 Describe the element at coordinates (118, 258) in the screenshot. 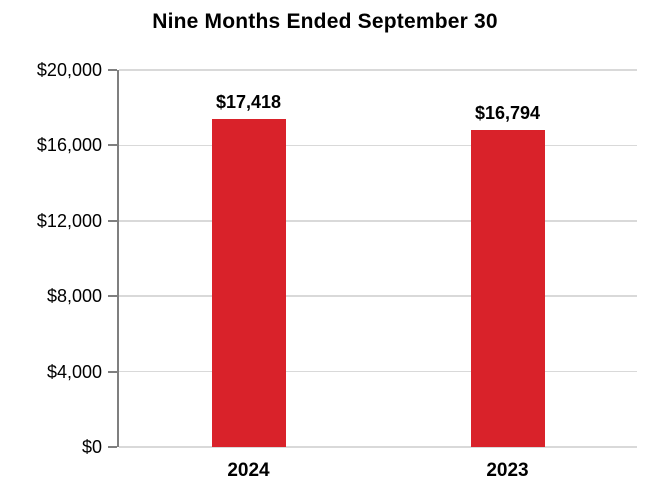

I see `y-axis-line` at that location.